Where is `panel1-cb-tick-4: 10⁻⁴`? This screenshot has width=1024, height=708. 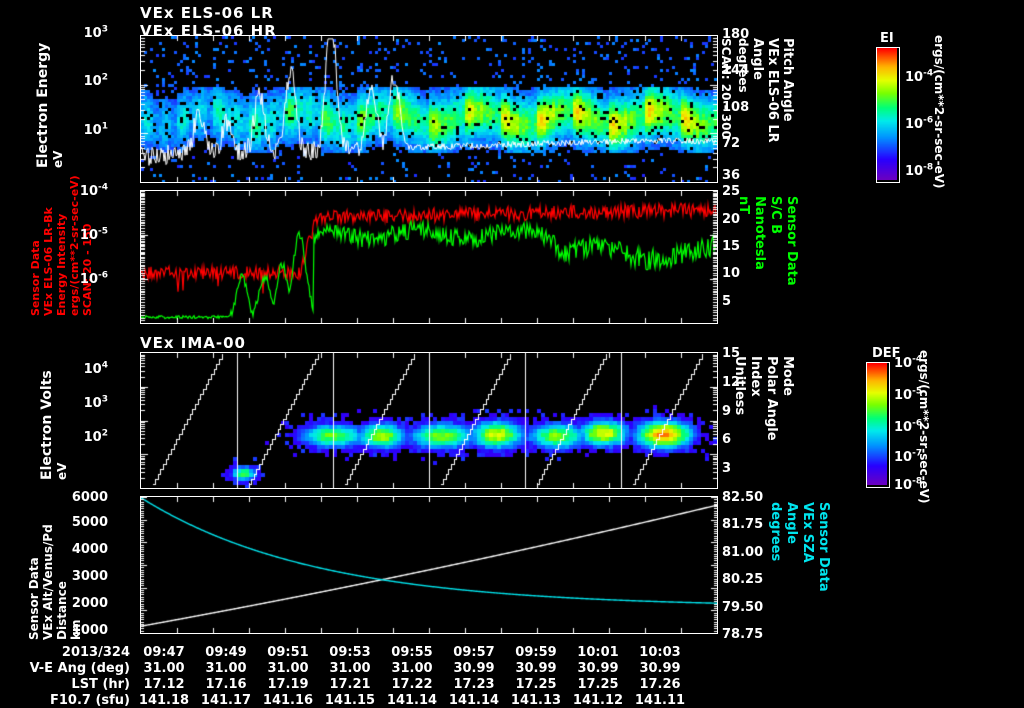
panel1-cb-tick-4: 10⁻⁴ is located at coordinates (919, 76).